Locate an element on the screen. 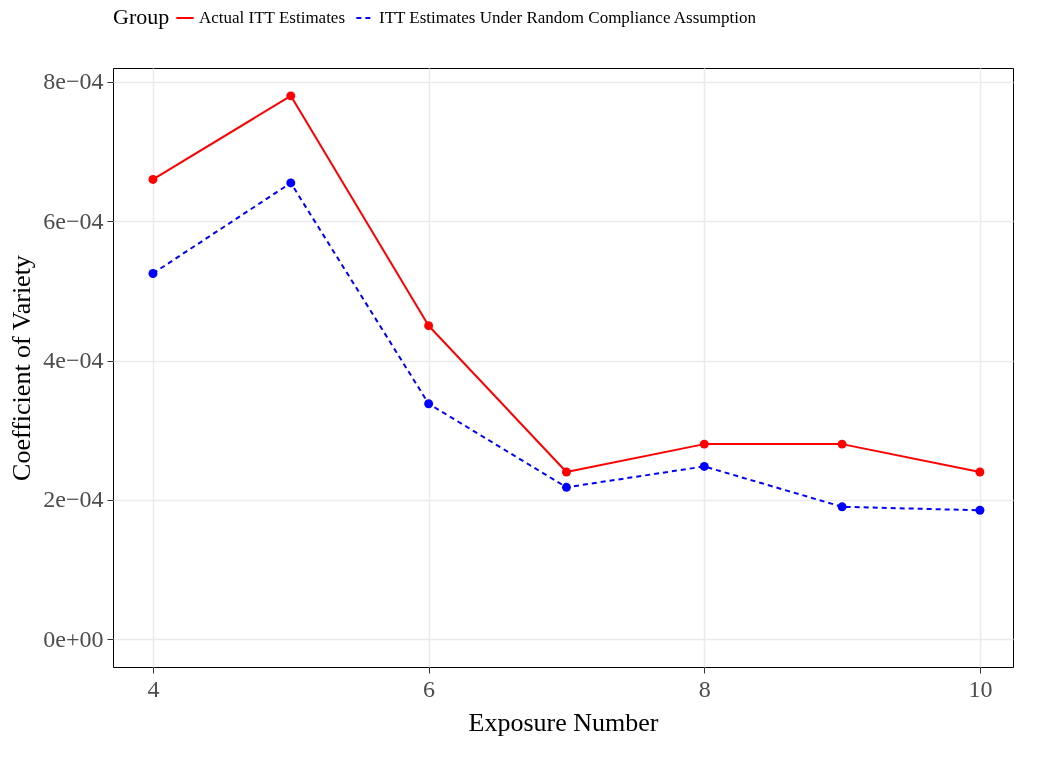 This screenshot has height=758, width=1040. x-tick-label: 4 is located at coordinates (153, 688).